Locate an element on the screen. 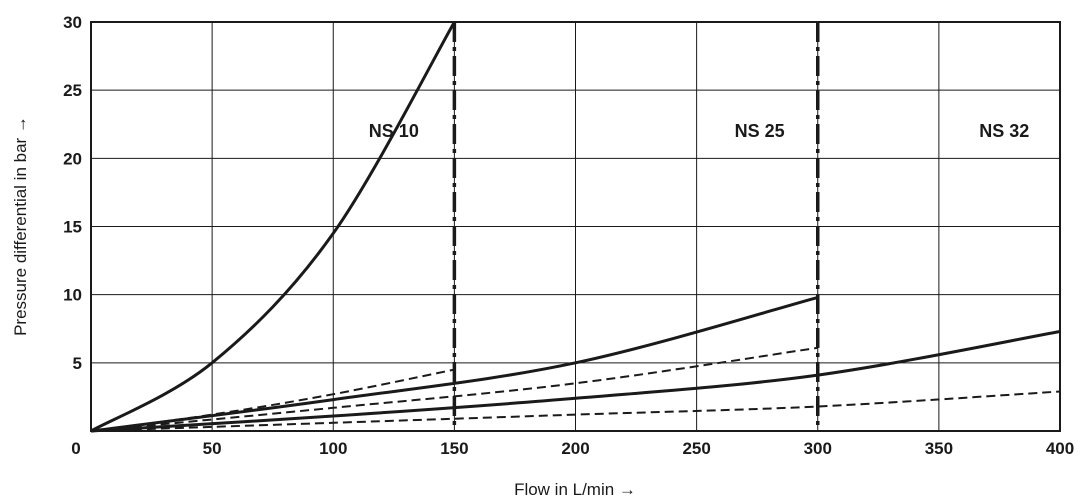  y-tick-labels: 5 10 15 20 25 30 is located at coordinates (72, 193).